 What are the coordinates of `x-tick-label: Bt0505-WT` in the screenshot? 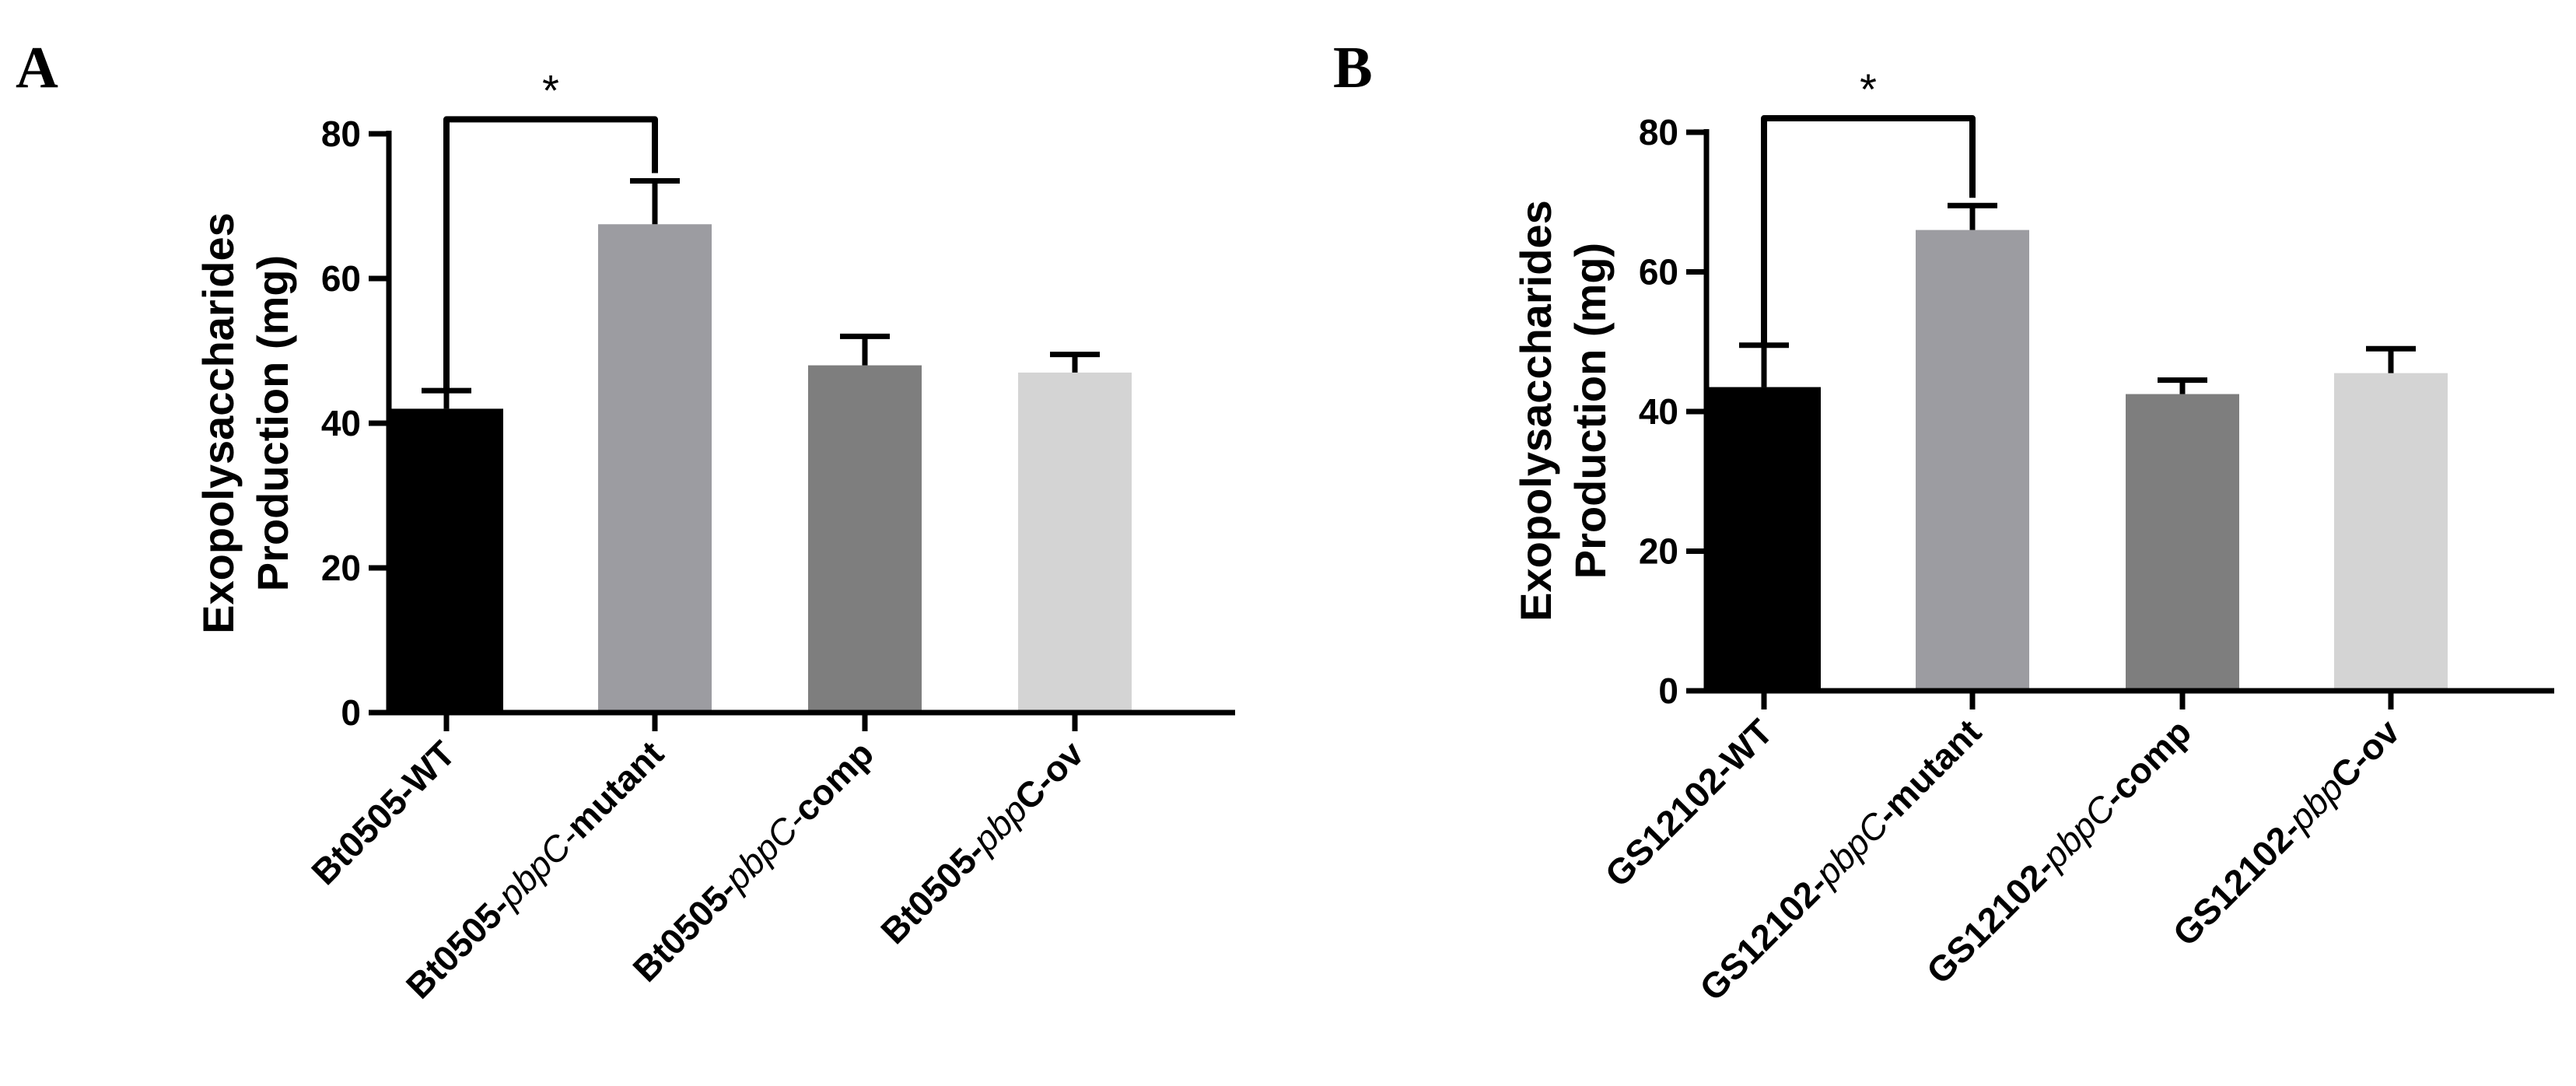 It's located at (383, 813).